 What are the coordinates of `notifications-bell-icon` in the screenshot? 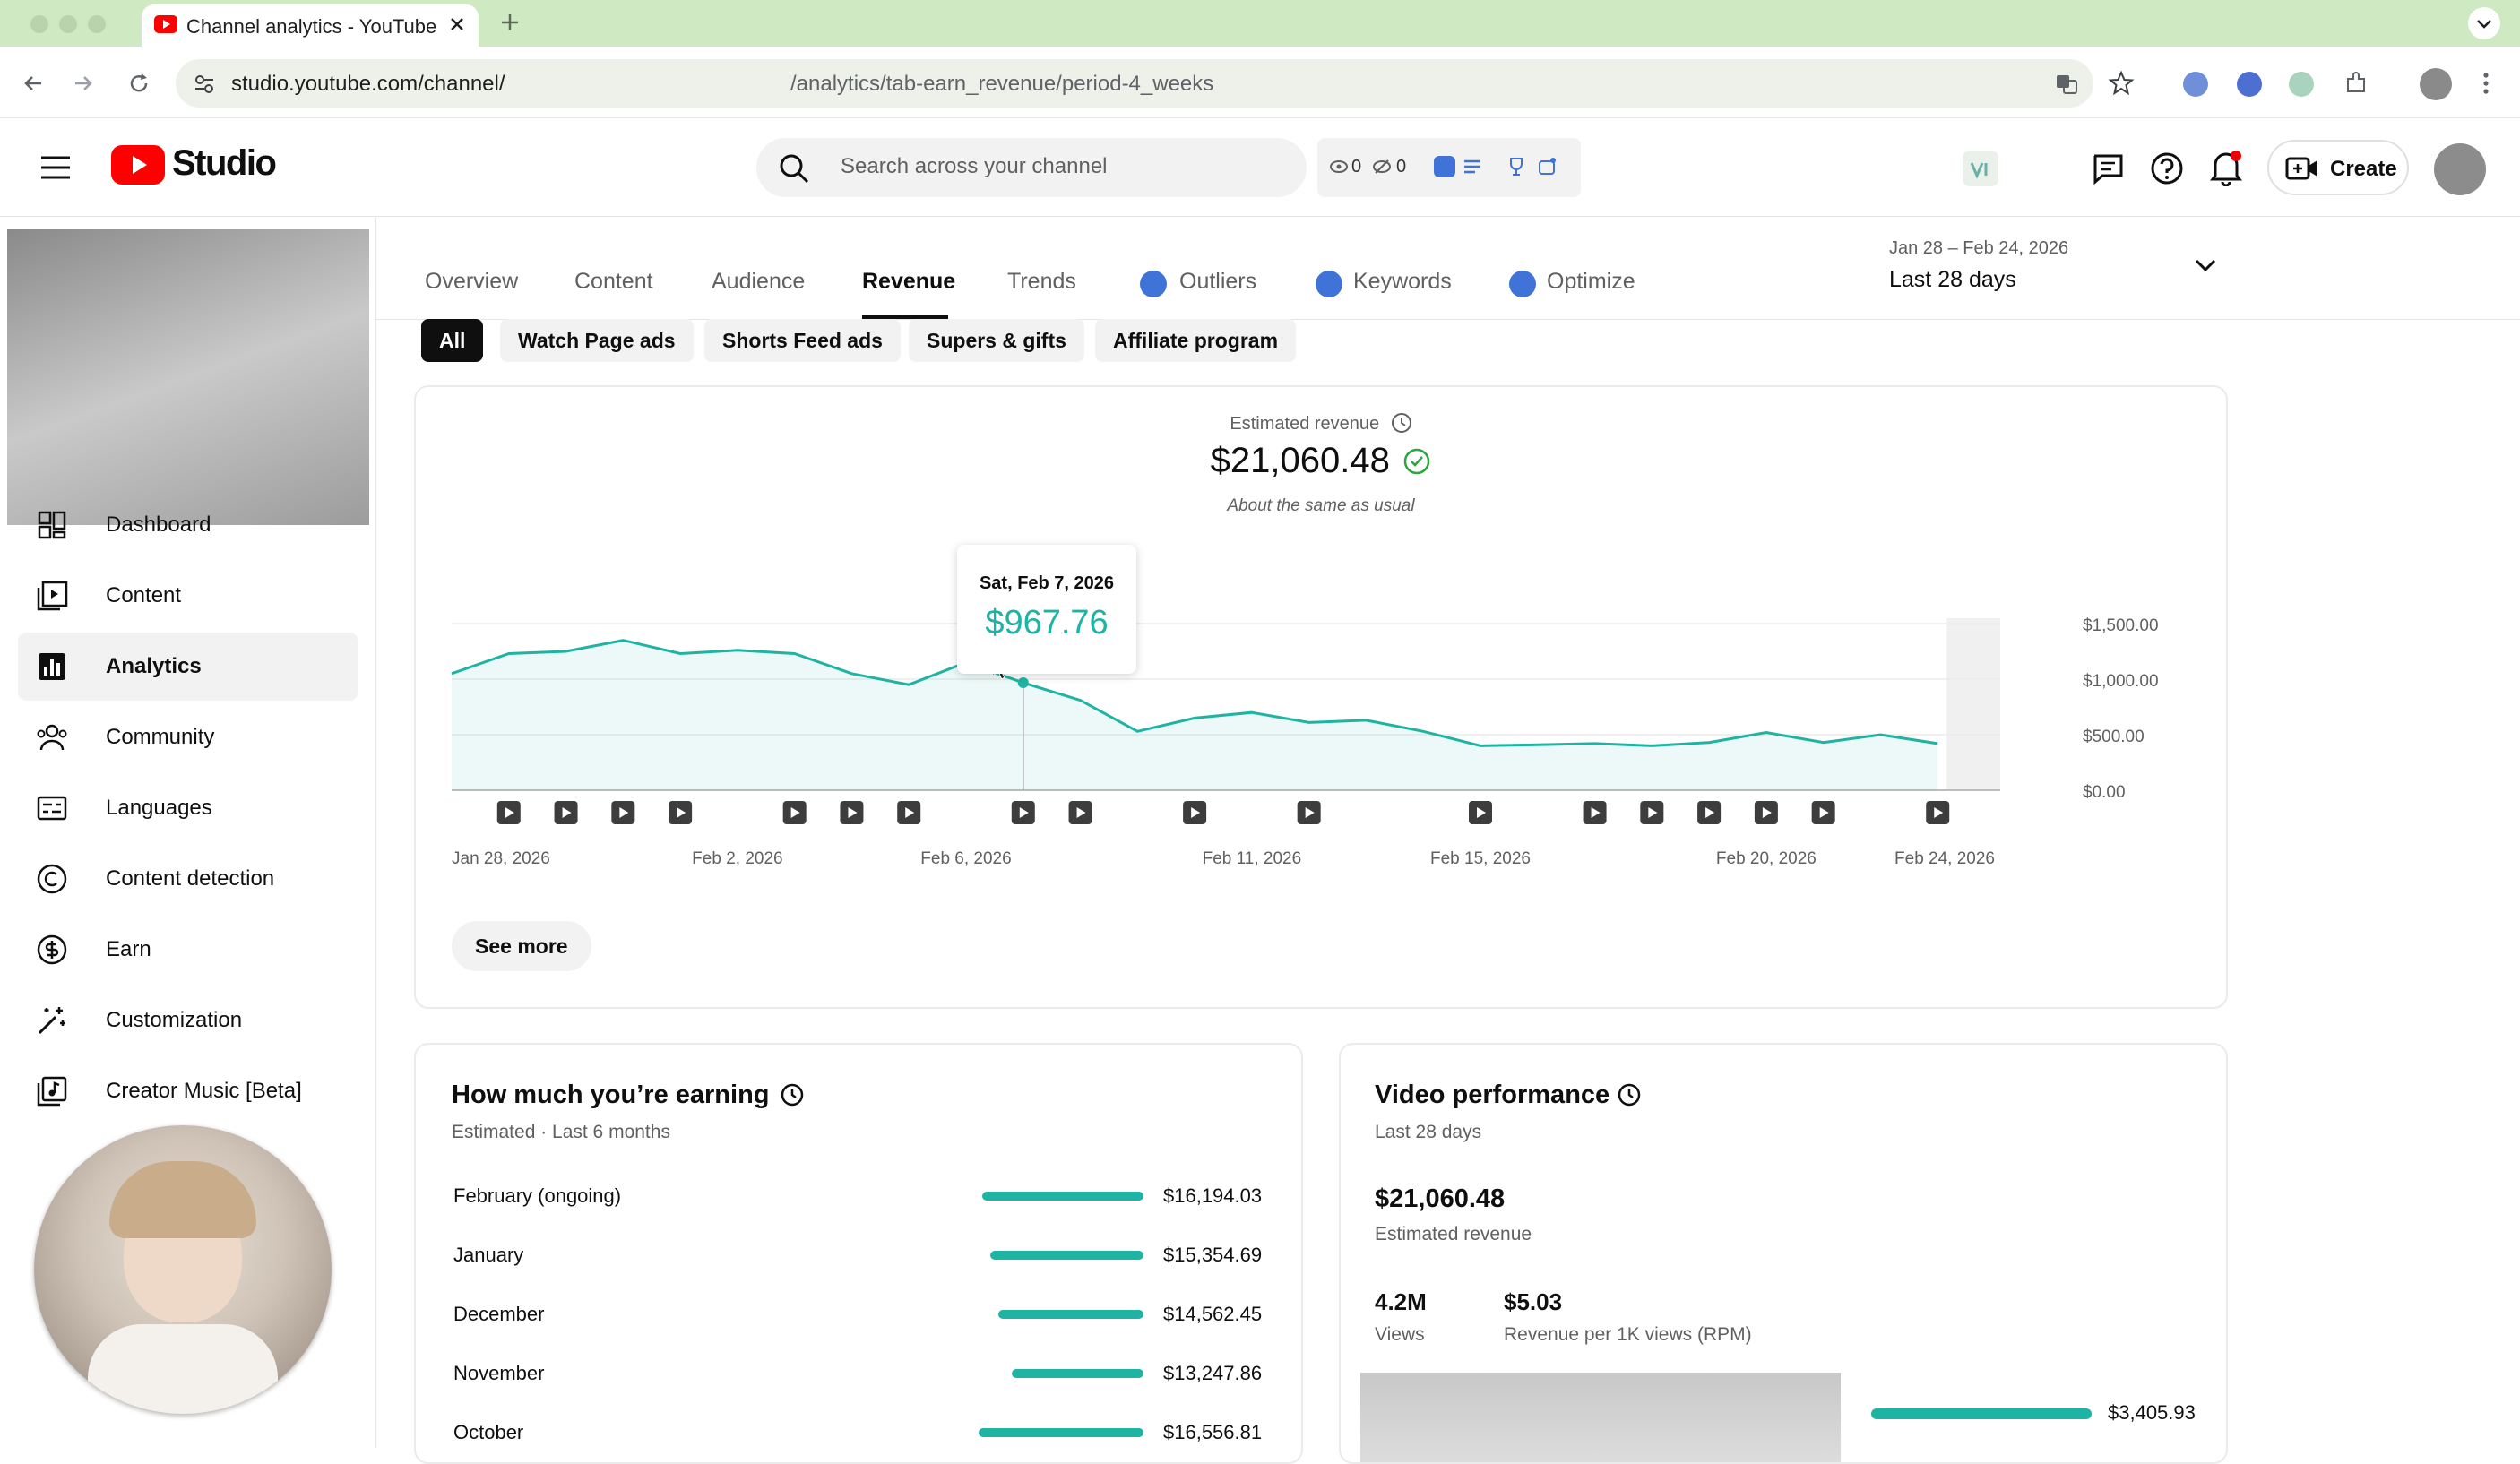 It's located at (2226, 167).